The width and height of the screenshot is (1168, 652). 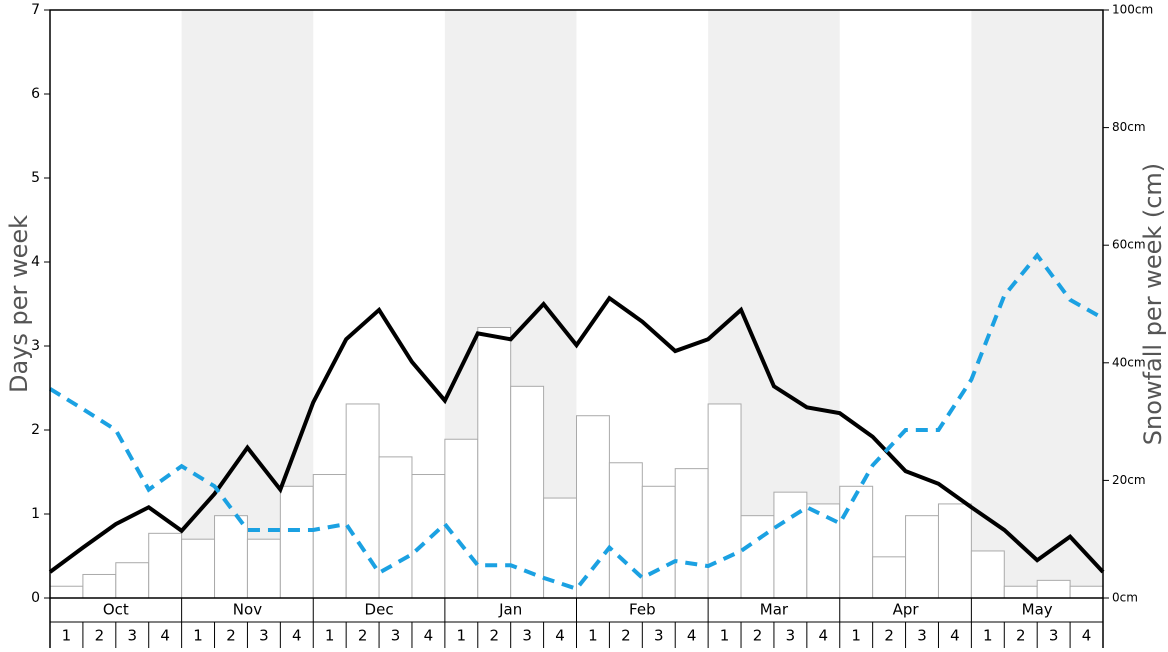 What do you see at coordinates (116, 610) in the screenshot?
I see `month-label: Oct` at bounding box center [116, 610].